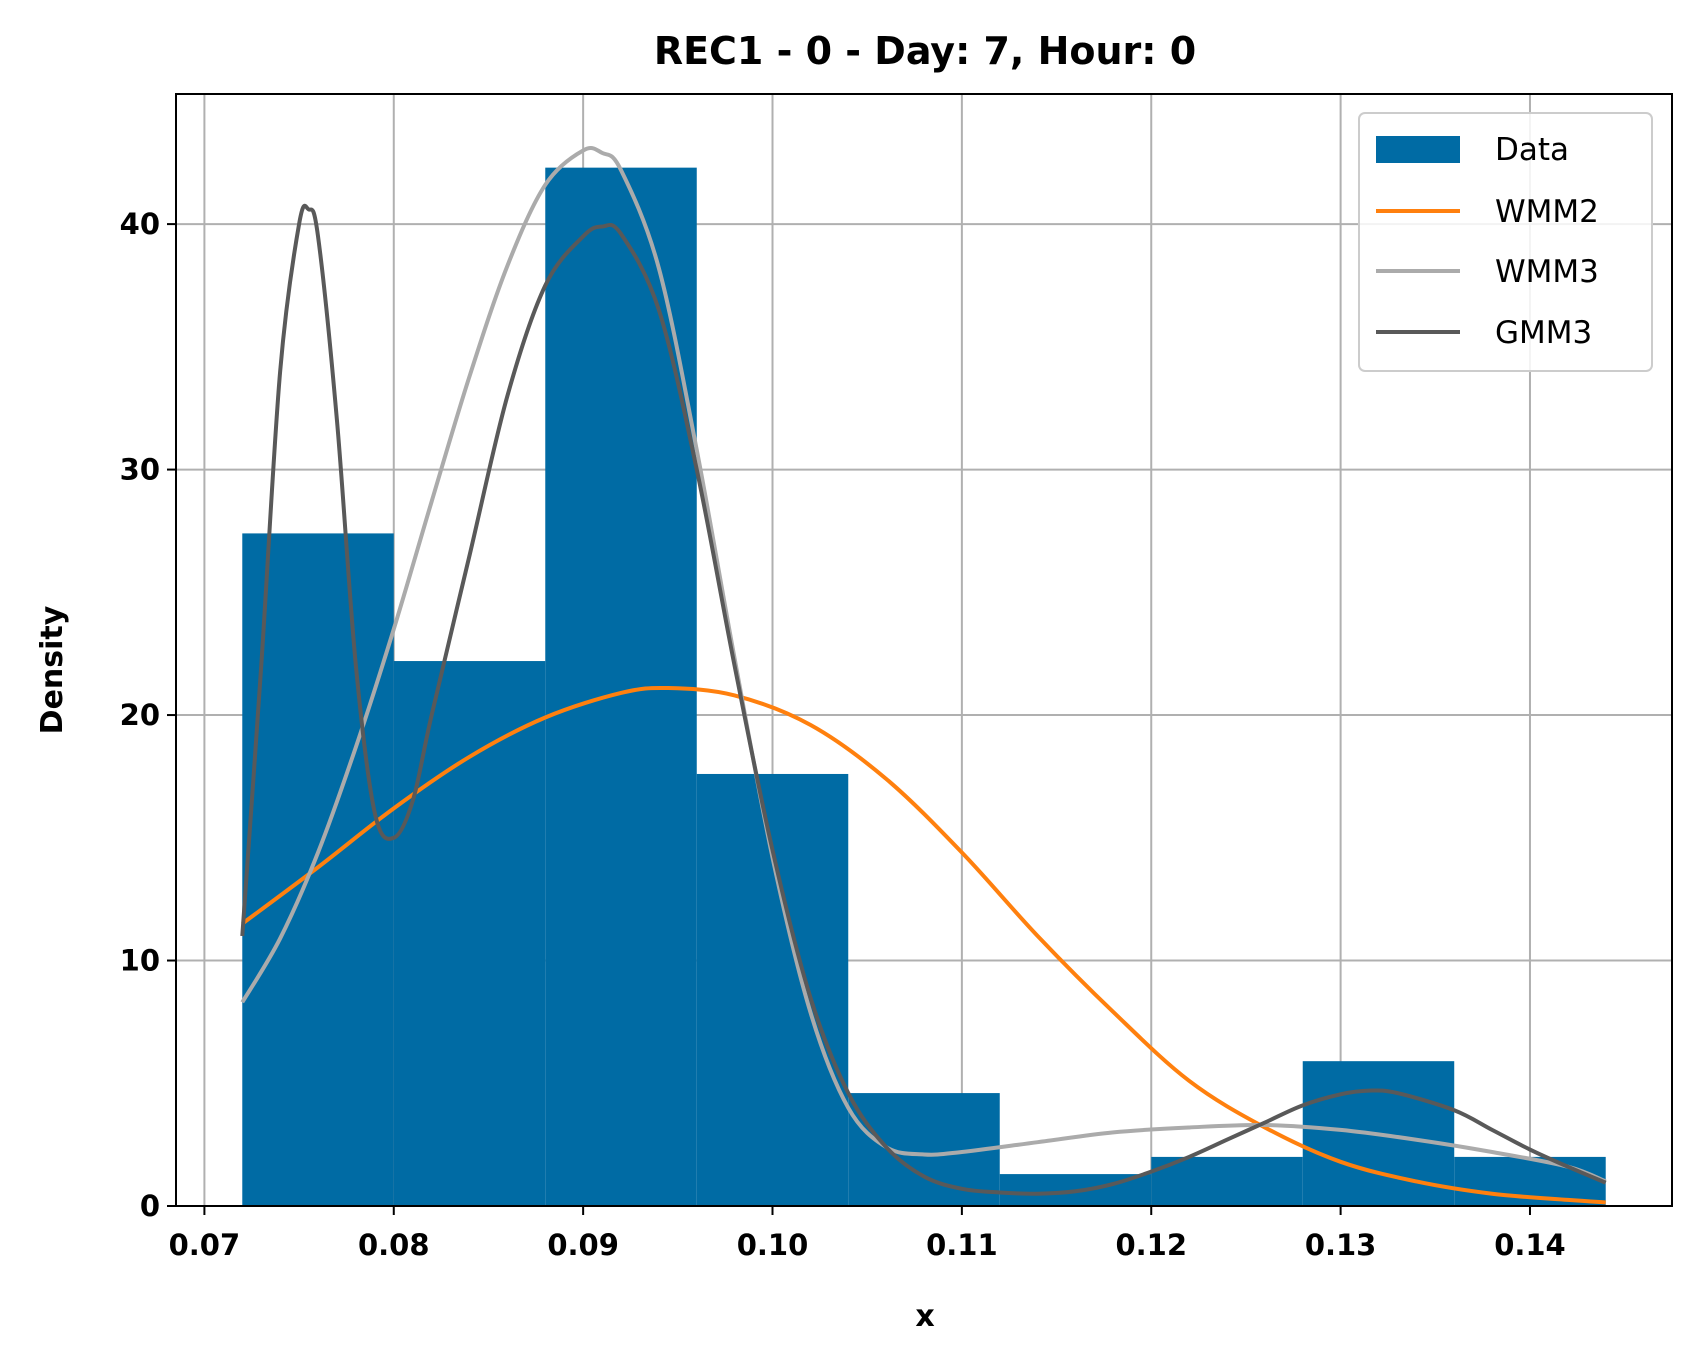 Image resolution: width=1691 pixels, height=1357 pixels. Describe the element at coordinates (1543, 333) in the screenshot. I see `legend-label-gmm3: GMM3` at that location.